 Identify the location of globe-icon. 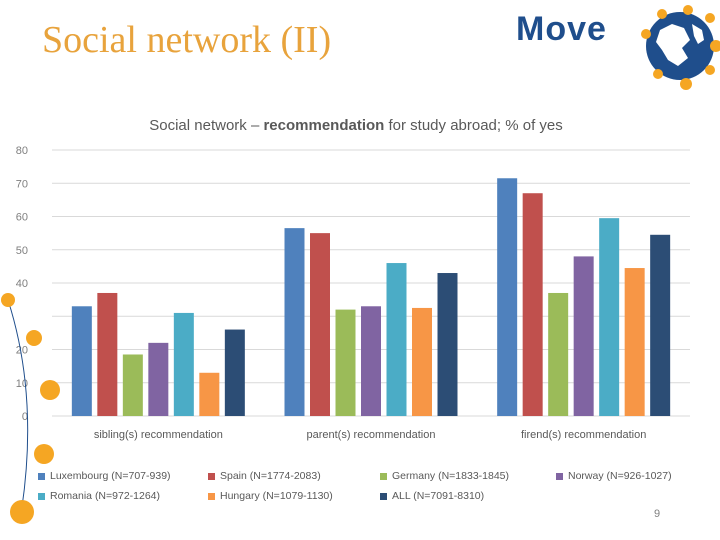
(680, 47).